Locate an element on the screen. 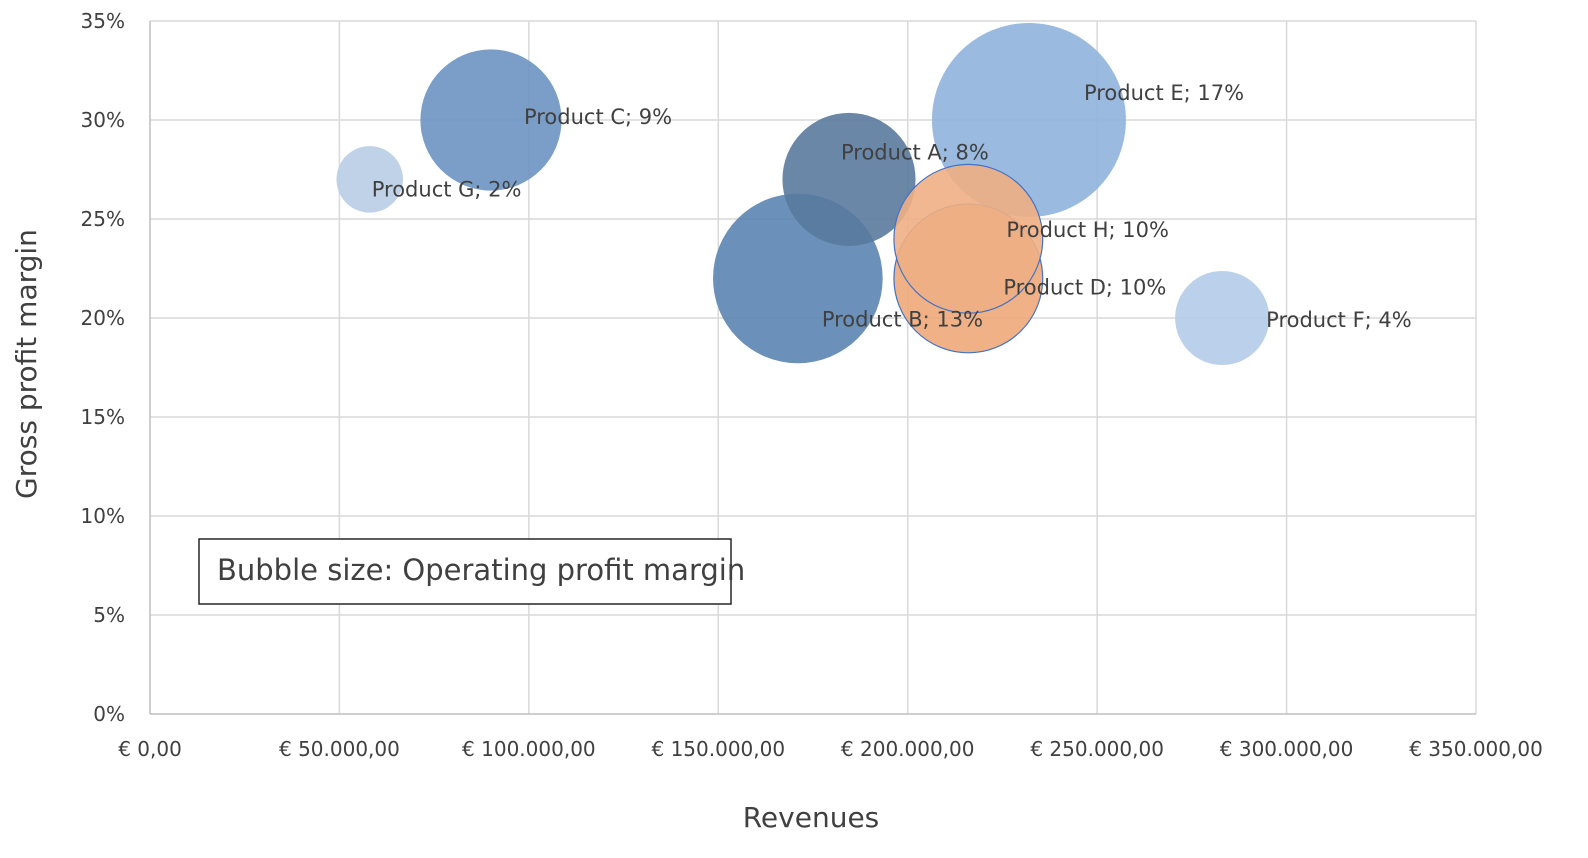 The width and height of the screenshot is (1588, 858). y-tick-label: 10% is located at coordinates (103, 516).